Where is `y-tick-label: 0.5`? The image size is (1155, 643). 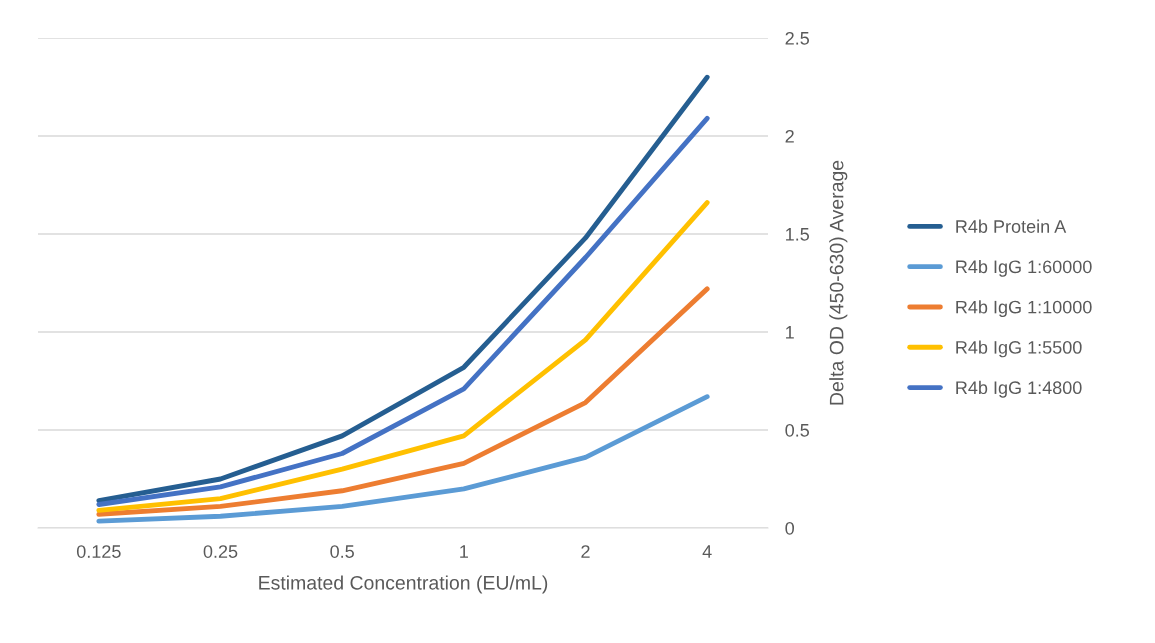 y-tick-label: 0.5 is located at coordinates (797, 430).